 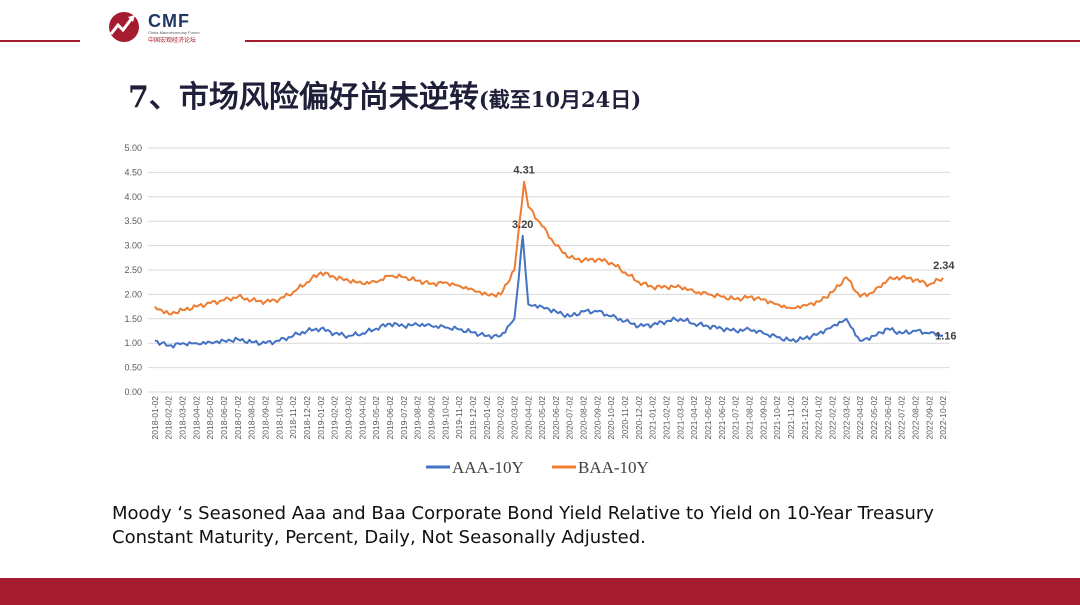 I want to click on x-tick-label: 2022-01-02, so click(x=819, y=418).